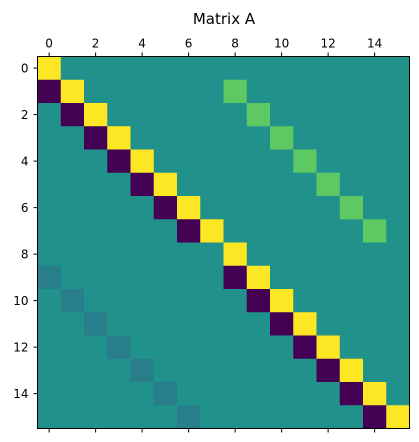 The image size is (419, 442). What do you see at coordinates (235, 138) in the screenshot?
I see `heatmap-cell-r3-c8` at bounding box center [235, 138].